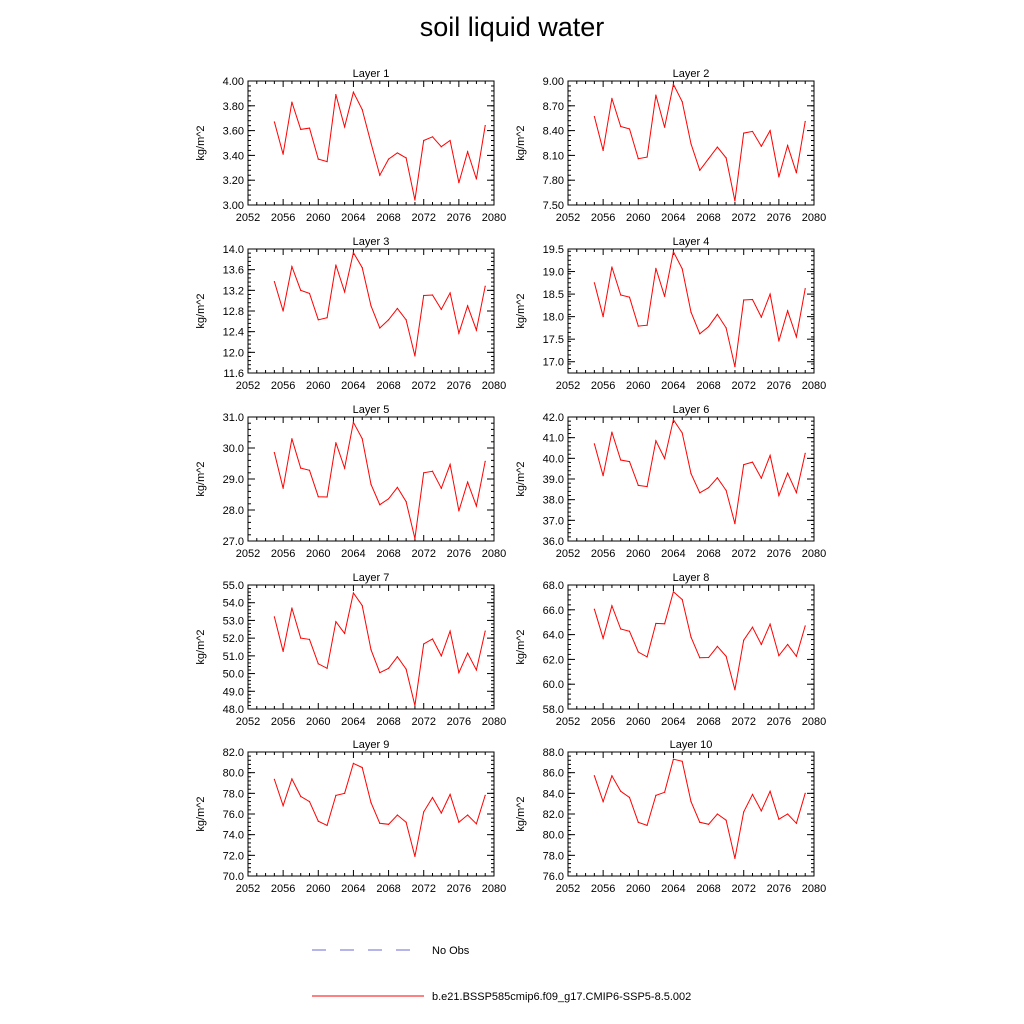 The height and width of the screenshot is (1024, 1024). I want to click on y-tick-label: 3.40, so click(233, 156).